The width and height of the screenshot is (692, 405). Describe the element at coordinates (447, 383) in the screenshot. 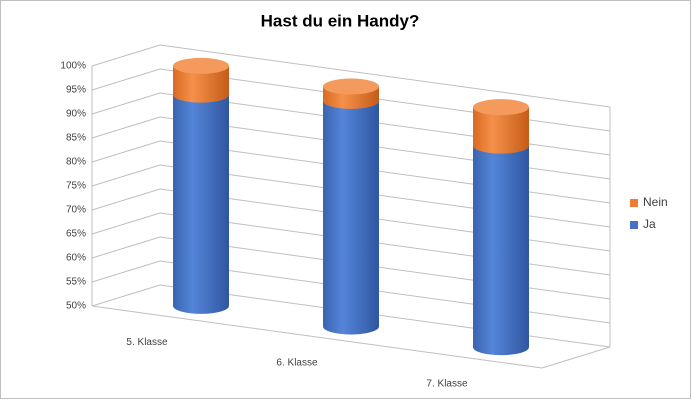

I see `x-tick-label: 7. Klasse` at that location.